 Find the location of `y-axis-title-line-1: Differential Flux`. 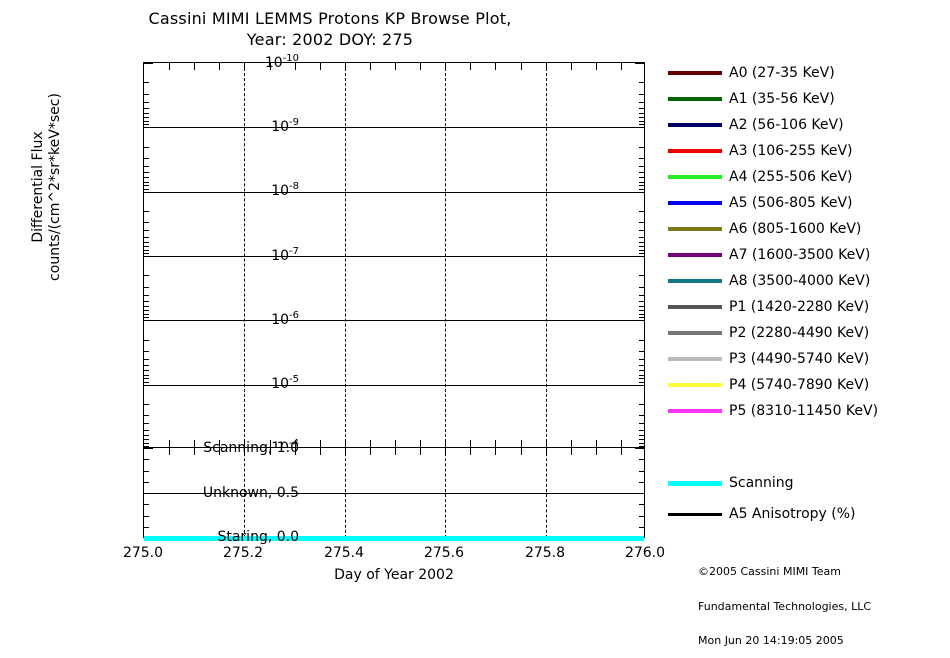

y-axis-title-line-1: Differential Flux is located at coordinates (38, 187).